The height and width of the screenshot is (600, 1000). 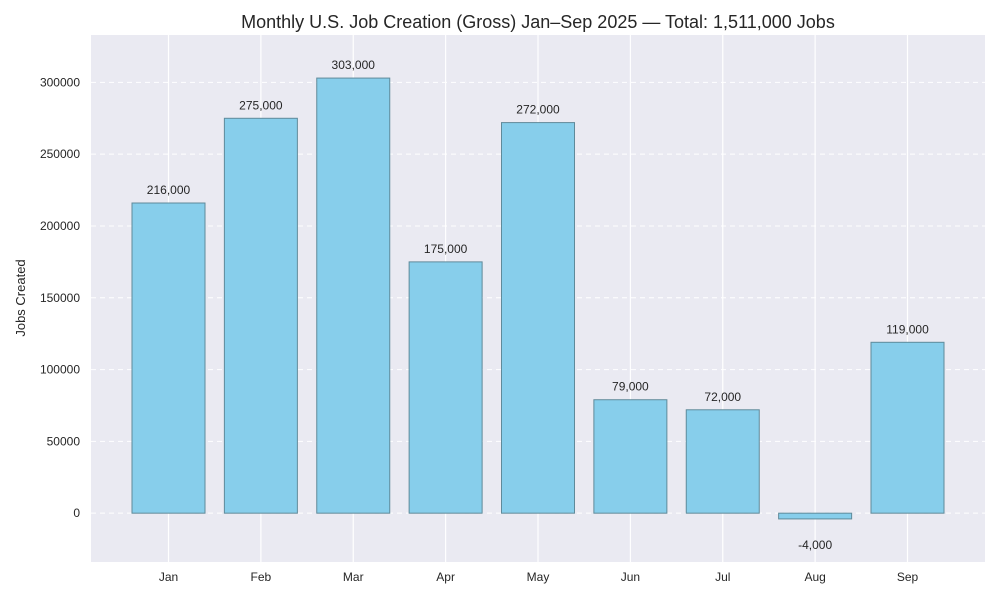 I want to click on data-label: 216,000, so click(x=169, y=190).